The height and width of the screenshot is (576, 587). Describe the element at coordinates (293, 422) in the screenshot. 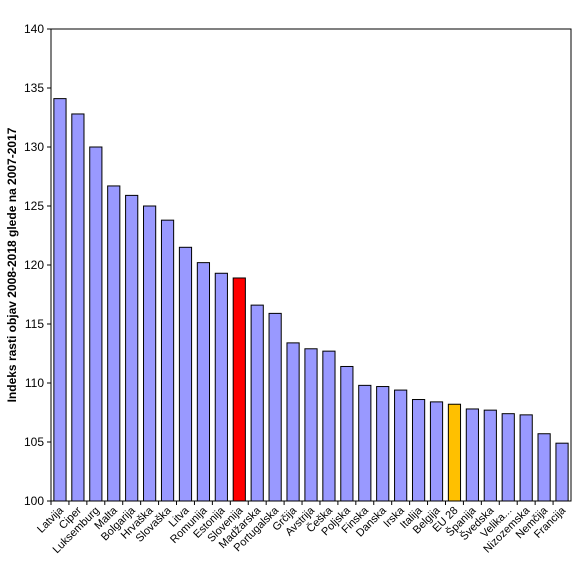

I see `bar-grčija` at that location.